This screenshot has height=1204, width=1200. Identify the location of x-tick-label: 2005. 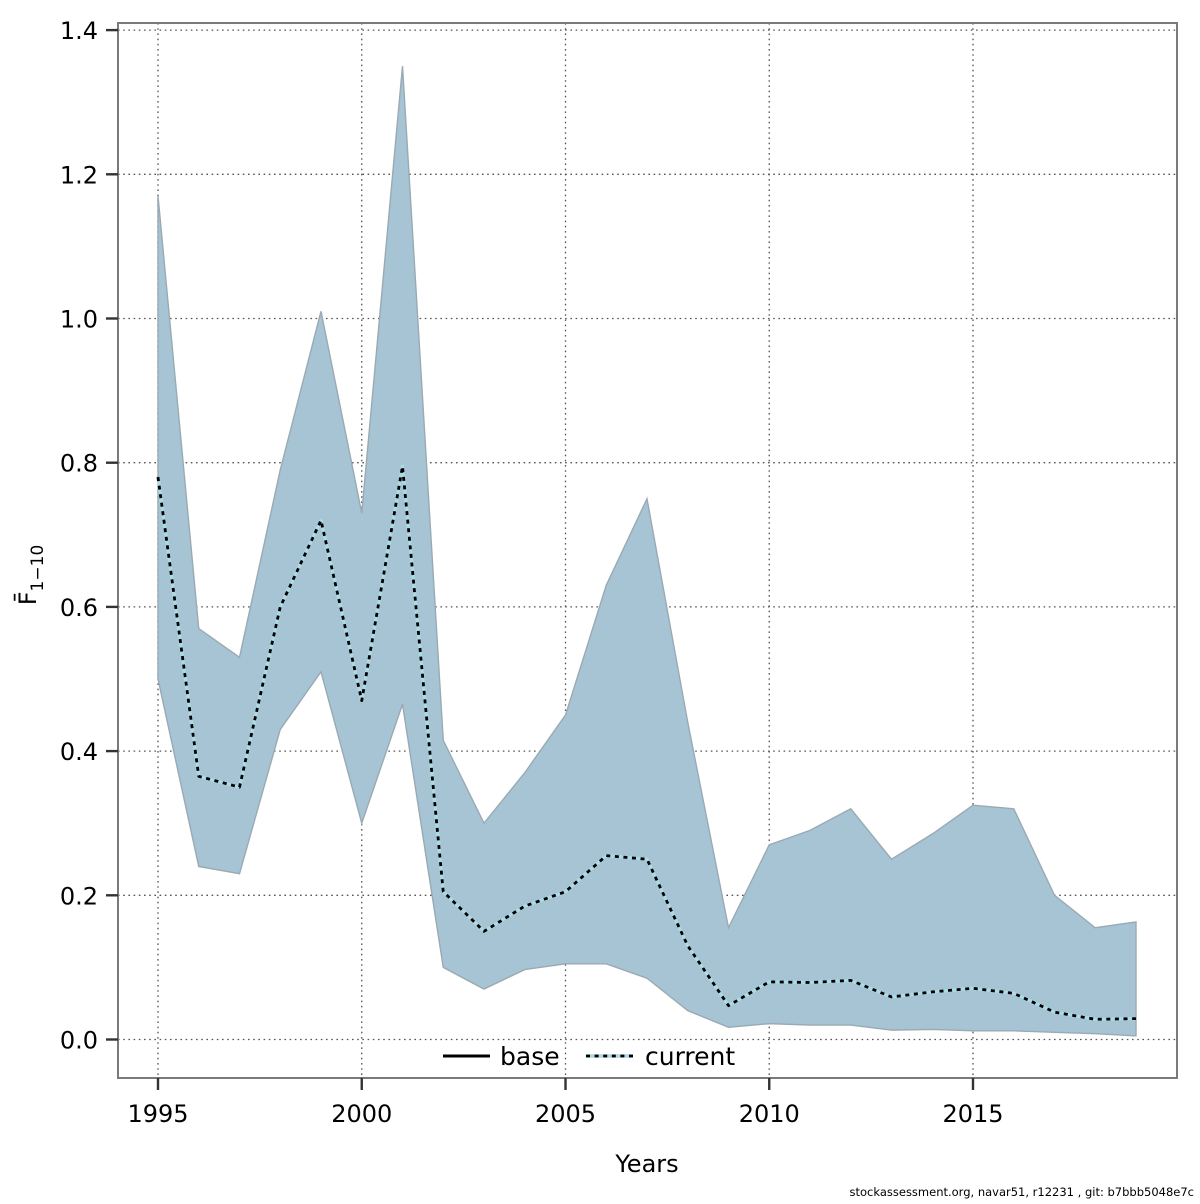
(565, 1114).